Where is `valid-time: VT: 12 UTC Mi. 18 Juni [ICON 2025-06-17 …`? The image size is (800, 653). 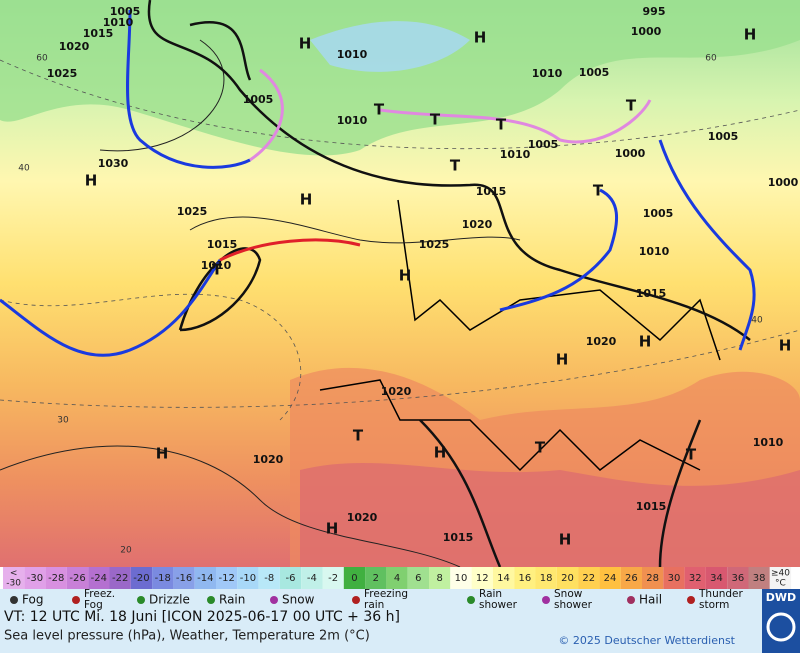
valid-time: VT: 12 UTC Mi. 18 Juni [ICON 2025-06-17 … is located at coordinates (202, 617).